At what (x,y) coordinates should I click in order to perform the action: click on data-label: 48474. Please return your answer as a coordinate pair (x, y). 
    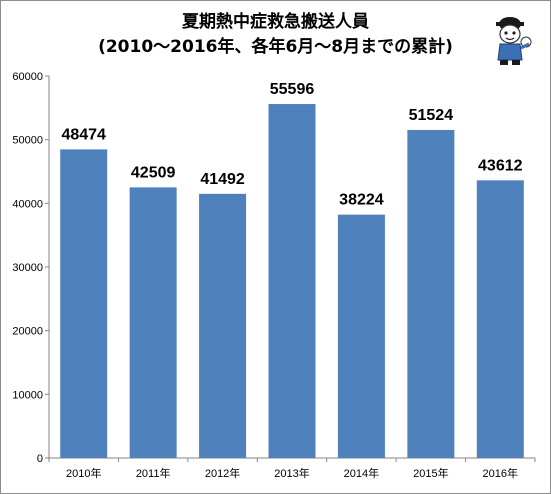
    Looking at the image, I should click on (83, 134).